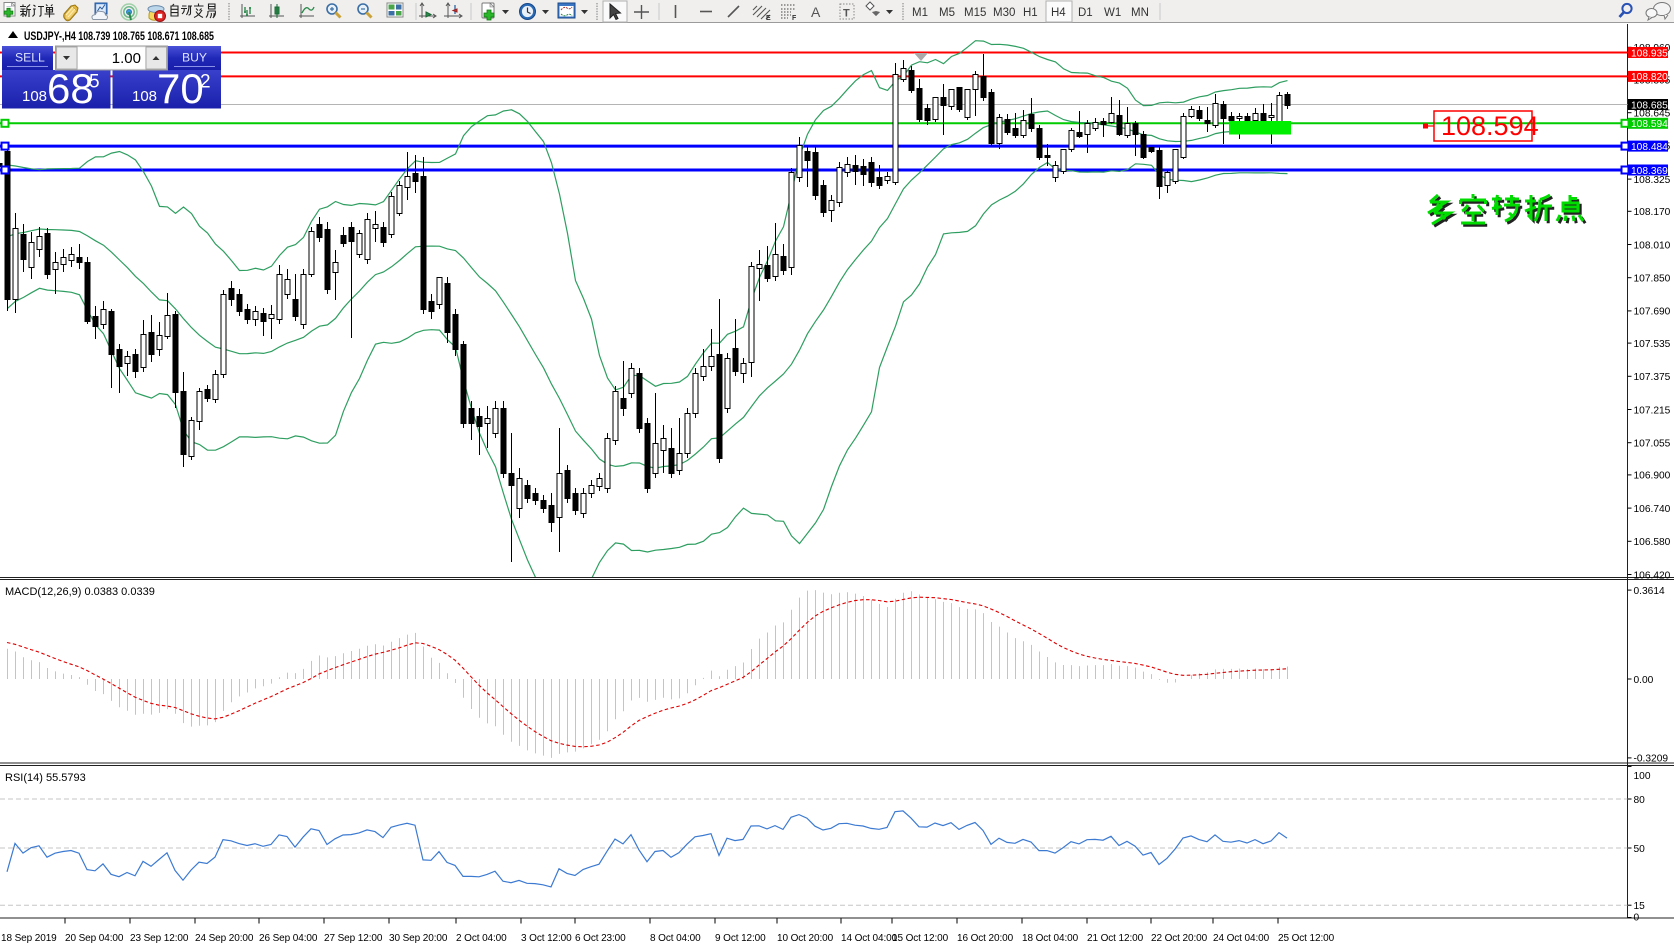 The width and height of the screenshot is (1674, 946). Describe the element at coordinates (1652, 245) in the screenshot. I see `svg-text: 108.010` at that location.